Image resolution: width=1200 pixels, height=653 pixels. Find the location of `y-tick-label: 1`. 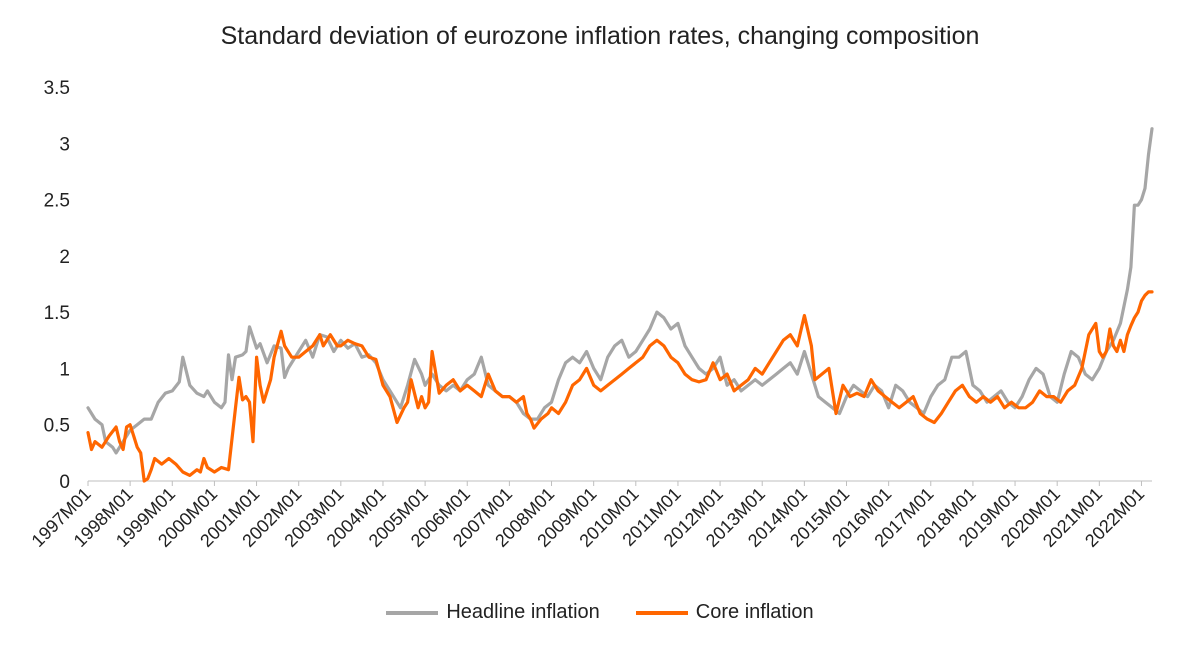

y-tick-label: 1 is located at coordinates (64, 369).